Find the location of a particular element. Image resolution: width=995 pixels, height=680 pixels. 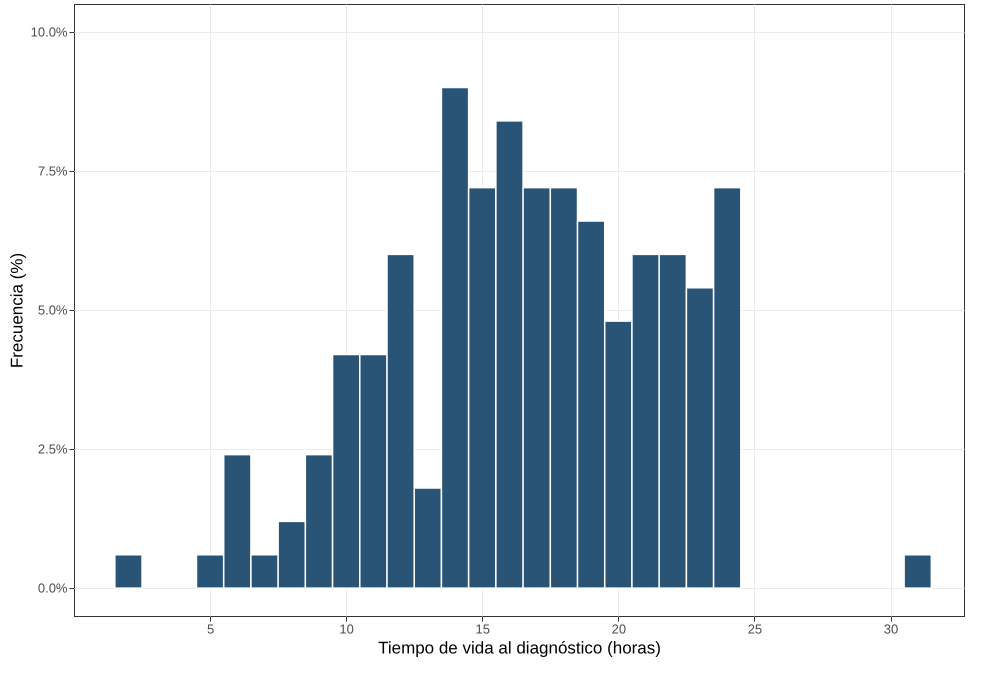

y-tick-label: 2.5% is located at coordinates (53, 449).